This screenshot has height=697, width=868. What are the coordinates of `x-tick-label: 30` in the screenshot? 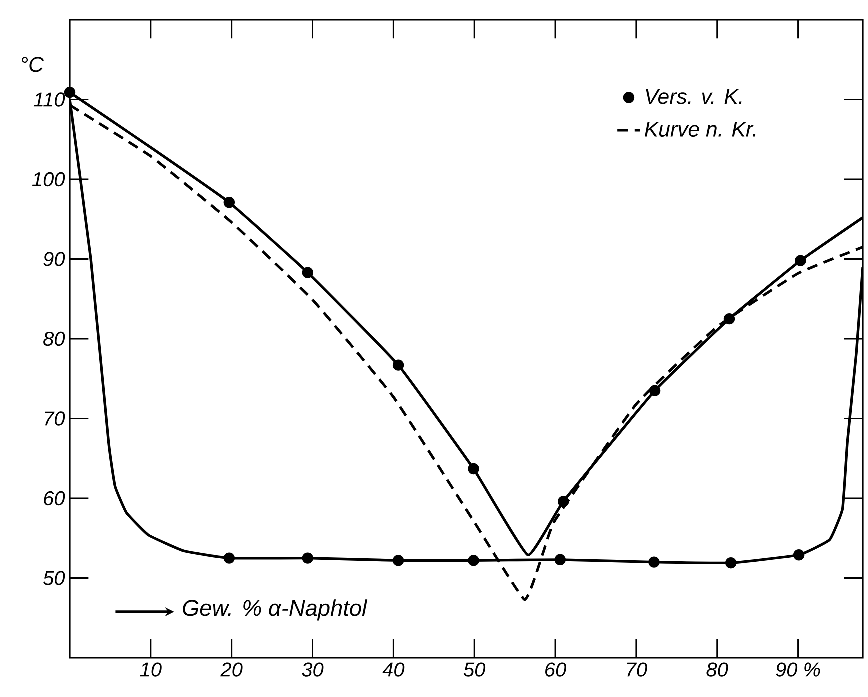 It's located at (313, 669).